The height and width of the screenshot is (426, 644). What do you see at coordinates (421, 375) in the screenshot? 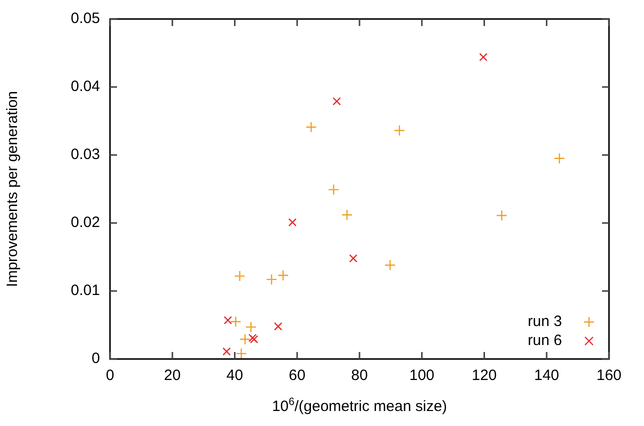
I see `x-tick-label: 100` at bounding box center [421, 375].